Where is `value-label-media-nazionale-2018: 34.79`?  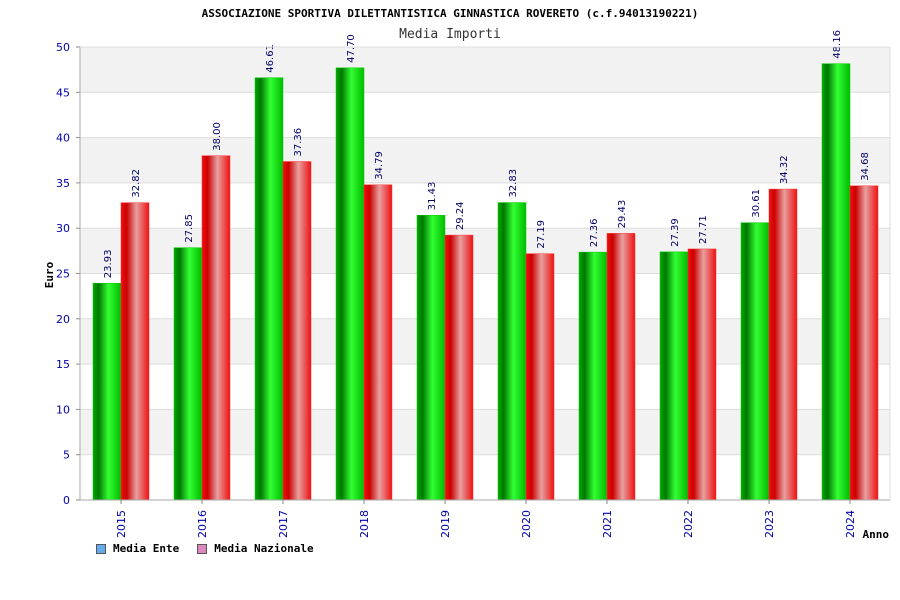
value-label-media-nazionale-2018: 34.79 is located at coordinates (379, 165).